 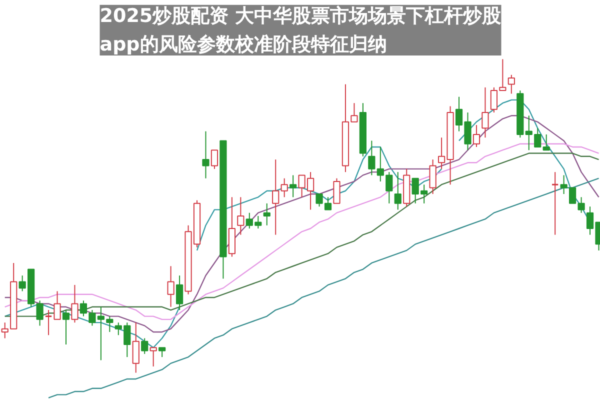 I want to click on chart-title: 2025炒股配资 大中华股票市场场景下杠杆炒股app的风险参数校准阶段特征归纳, so click(x=301, y=30).